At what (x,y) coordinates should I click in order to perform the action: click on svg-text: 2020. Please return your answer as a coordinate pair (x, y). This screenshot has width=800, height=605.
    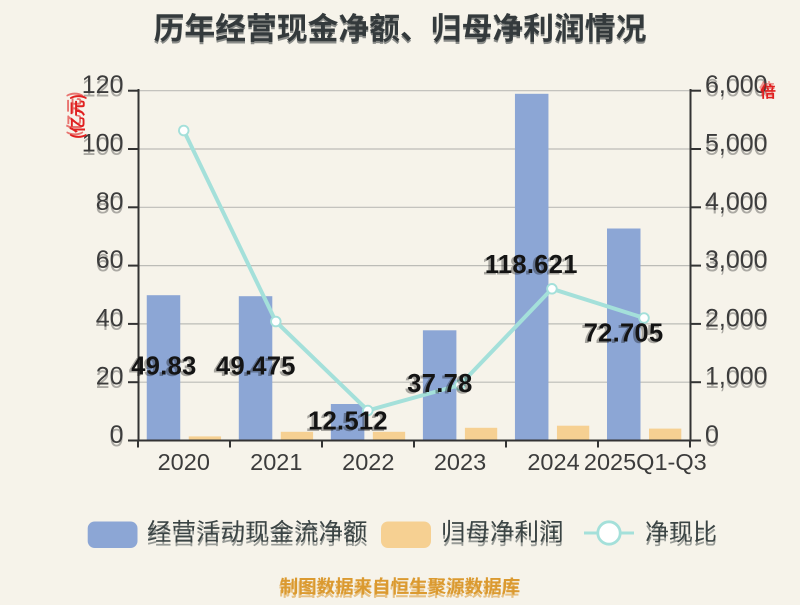
    Looking at the image, I should click on (184, 462).